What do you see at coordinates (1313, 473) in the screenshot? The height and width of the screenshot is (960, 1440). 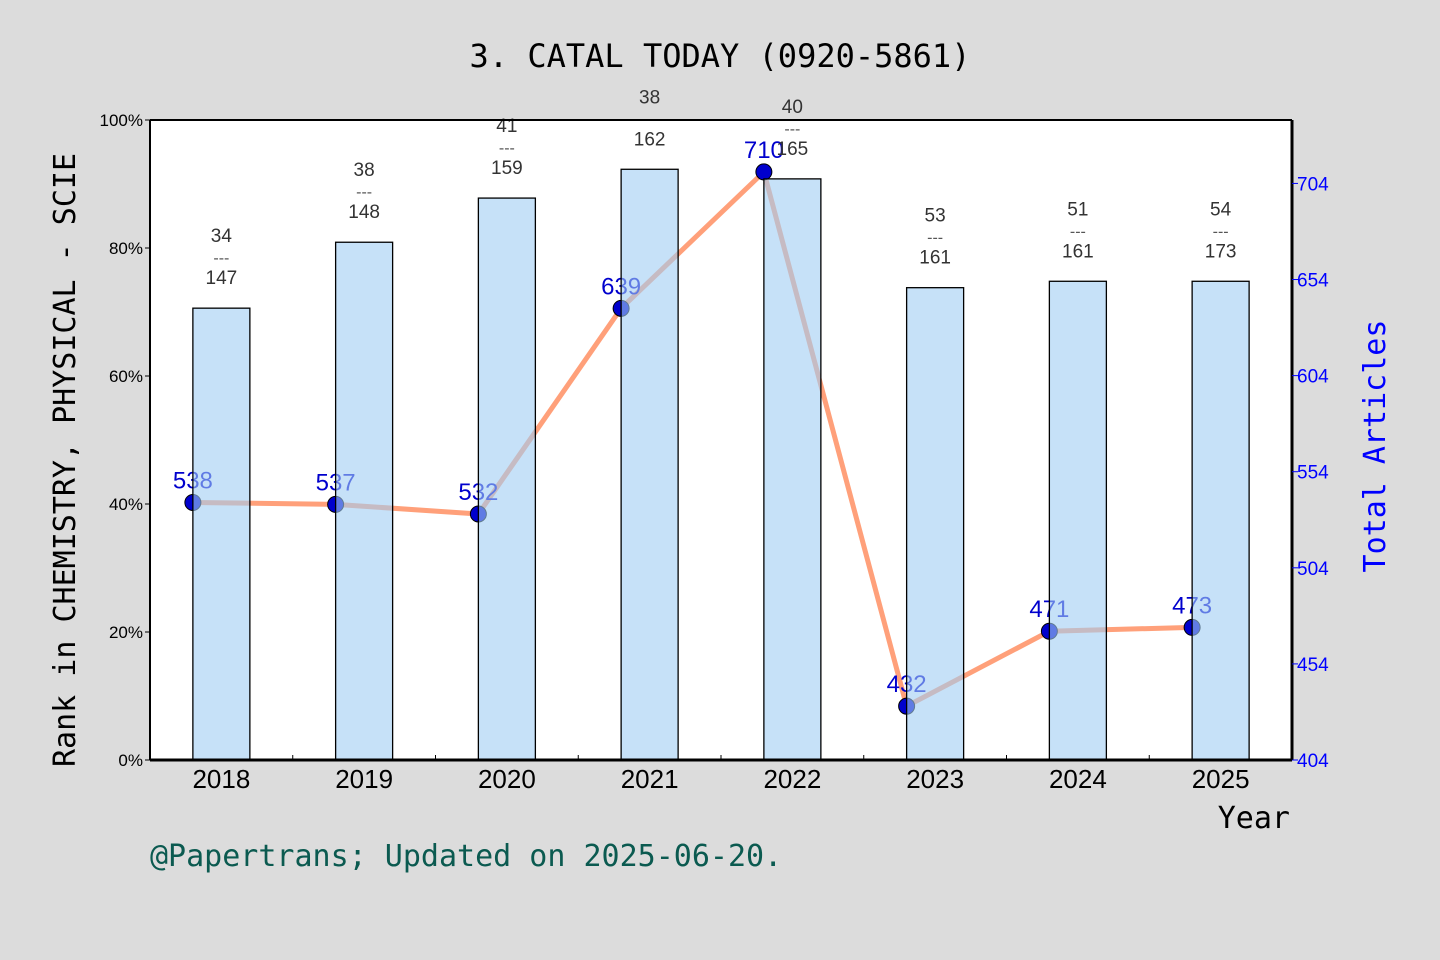 I see `y-right-tick-label: 554` at bounding box center [1313, 473].